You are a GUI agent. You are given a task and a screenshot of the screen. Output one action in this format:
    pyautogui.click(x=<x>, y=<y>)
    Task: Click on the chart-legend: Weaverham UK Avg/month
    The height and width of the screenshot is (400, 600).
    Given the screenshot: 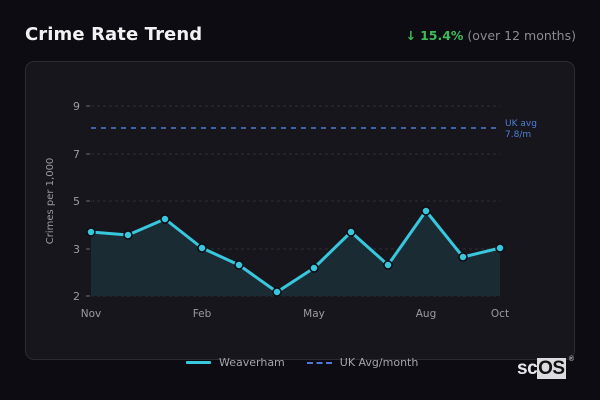 What is the action you would take?
    pyautogui.click(x=313, y=362)
    